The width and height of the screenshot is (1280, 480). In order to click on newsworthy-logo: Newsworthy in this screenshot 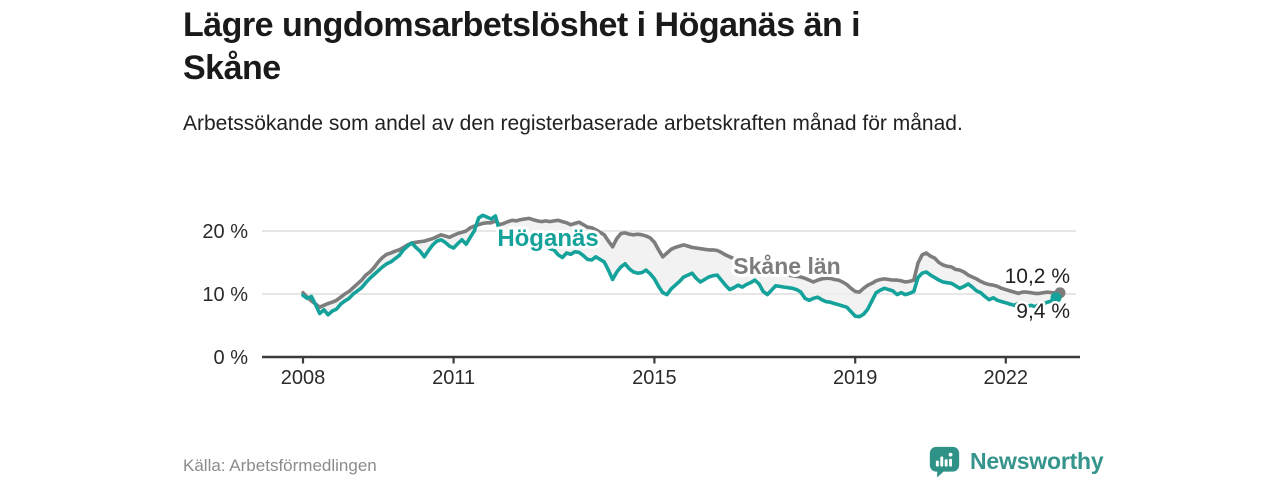, I will do `click(1016, 461)`.